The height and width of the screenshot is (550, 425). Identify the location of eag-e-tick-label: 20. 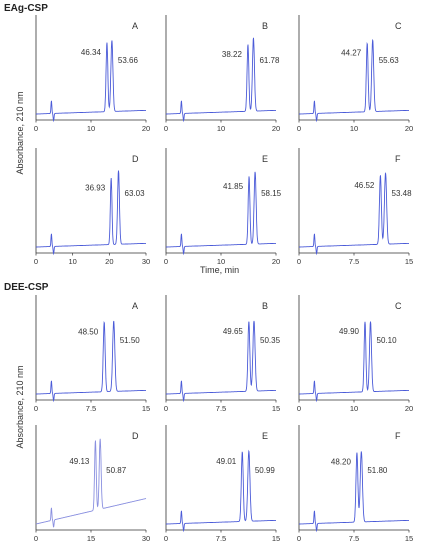
(276, 261).